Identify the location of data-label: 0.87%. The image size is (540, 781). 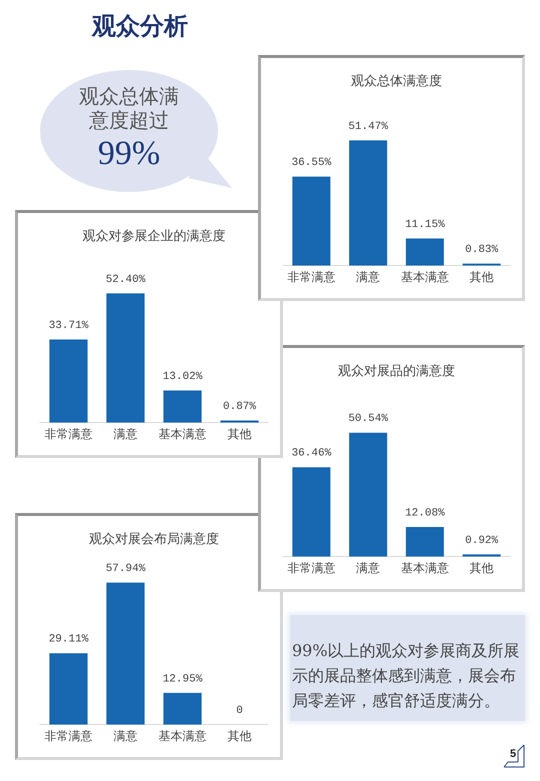
(239, 406).